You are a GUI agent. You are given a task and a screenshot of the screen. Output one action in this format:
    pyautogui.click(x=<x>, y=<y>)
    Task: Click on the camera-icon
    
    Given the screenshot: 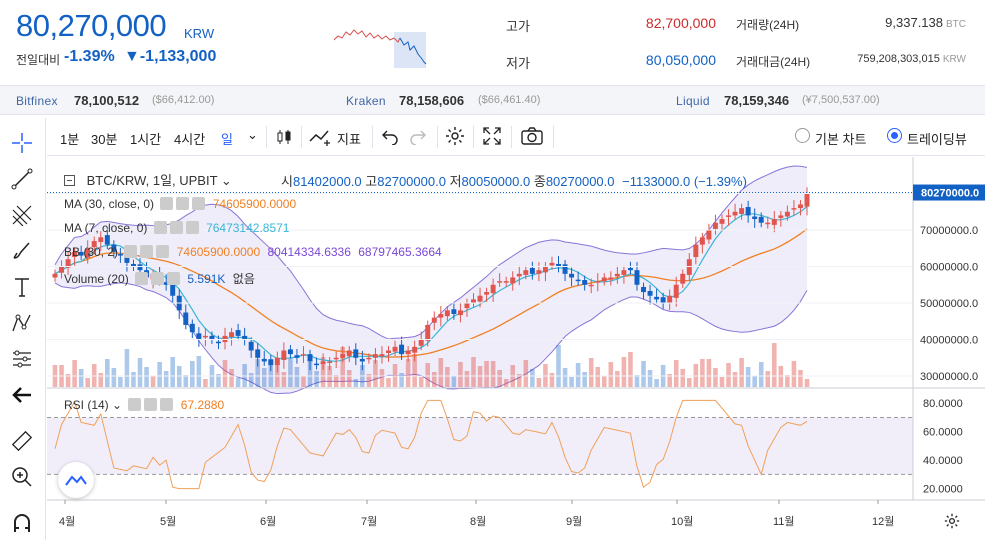 What is the action you would take?
    pyautogui.click(x=532, y=137)
    